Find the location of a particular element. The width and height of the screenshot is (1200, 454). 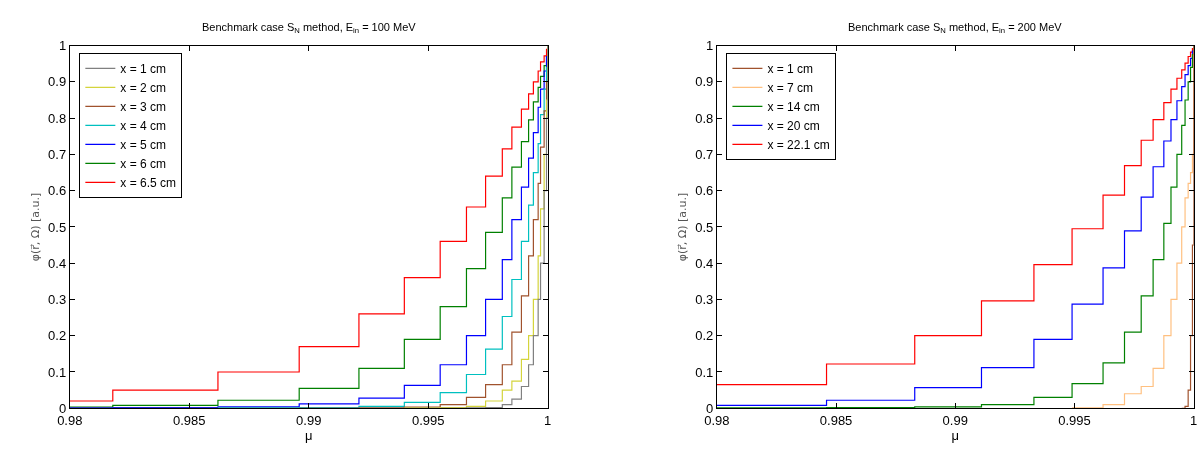

legend-label: x = 2 cm is located at coordinates (143, 88).